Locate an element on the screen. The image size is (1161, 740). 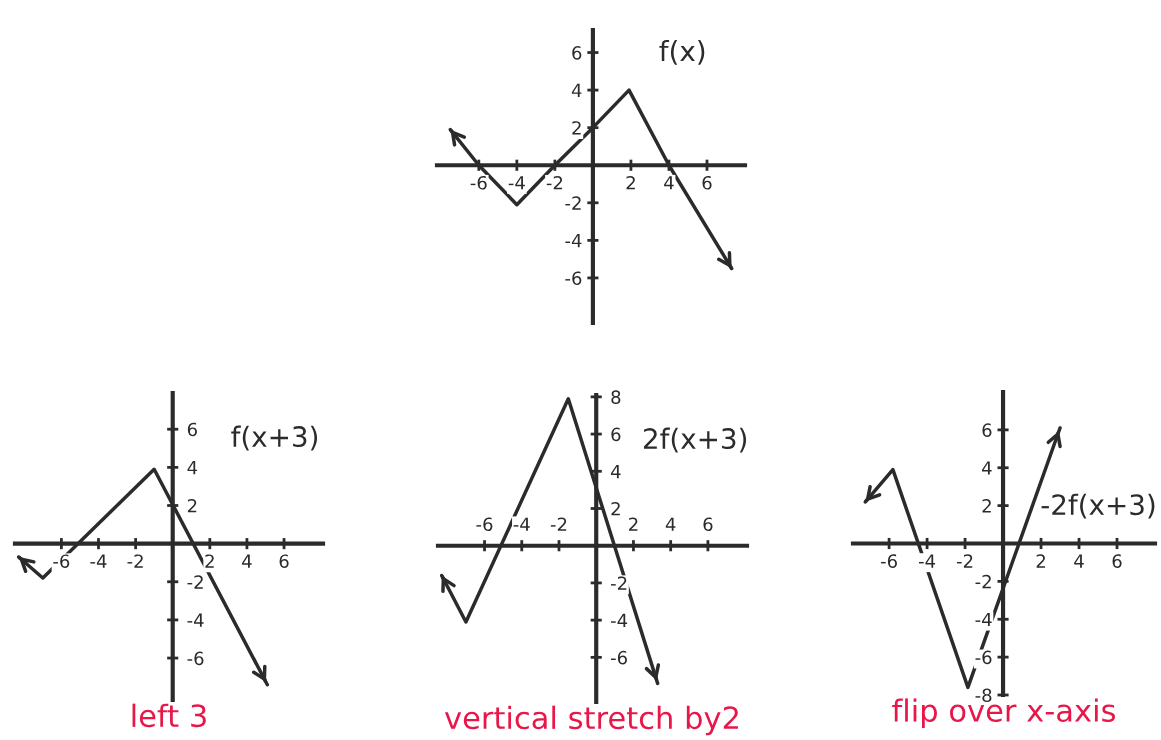
y-tick-label: 8 is located at coordinates (616, 397).